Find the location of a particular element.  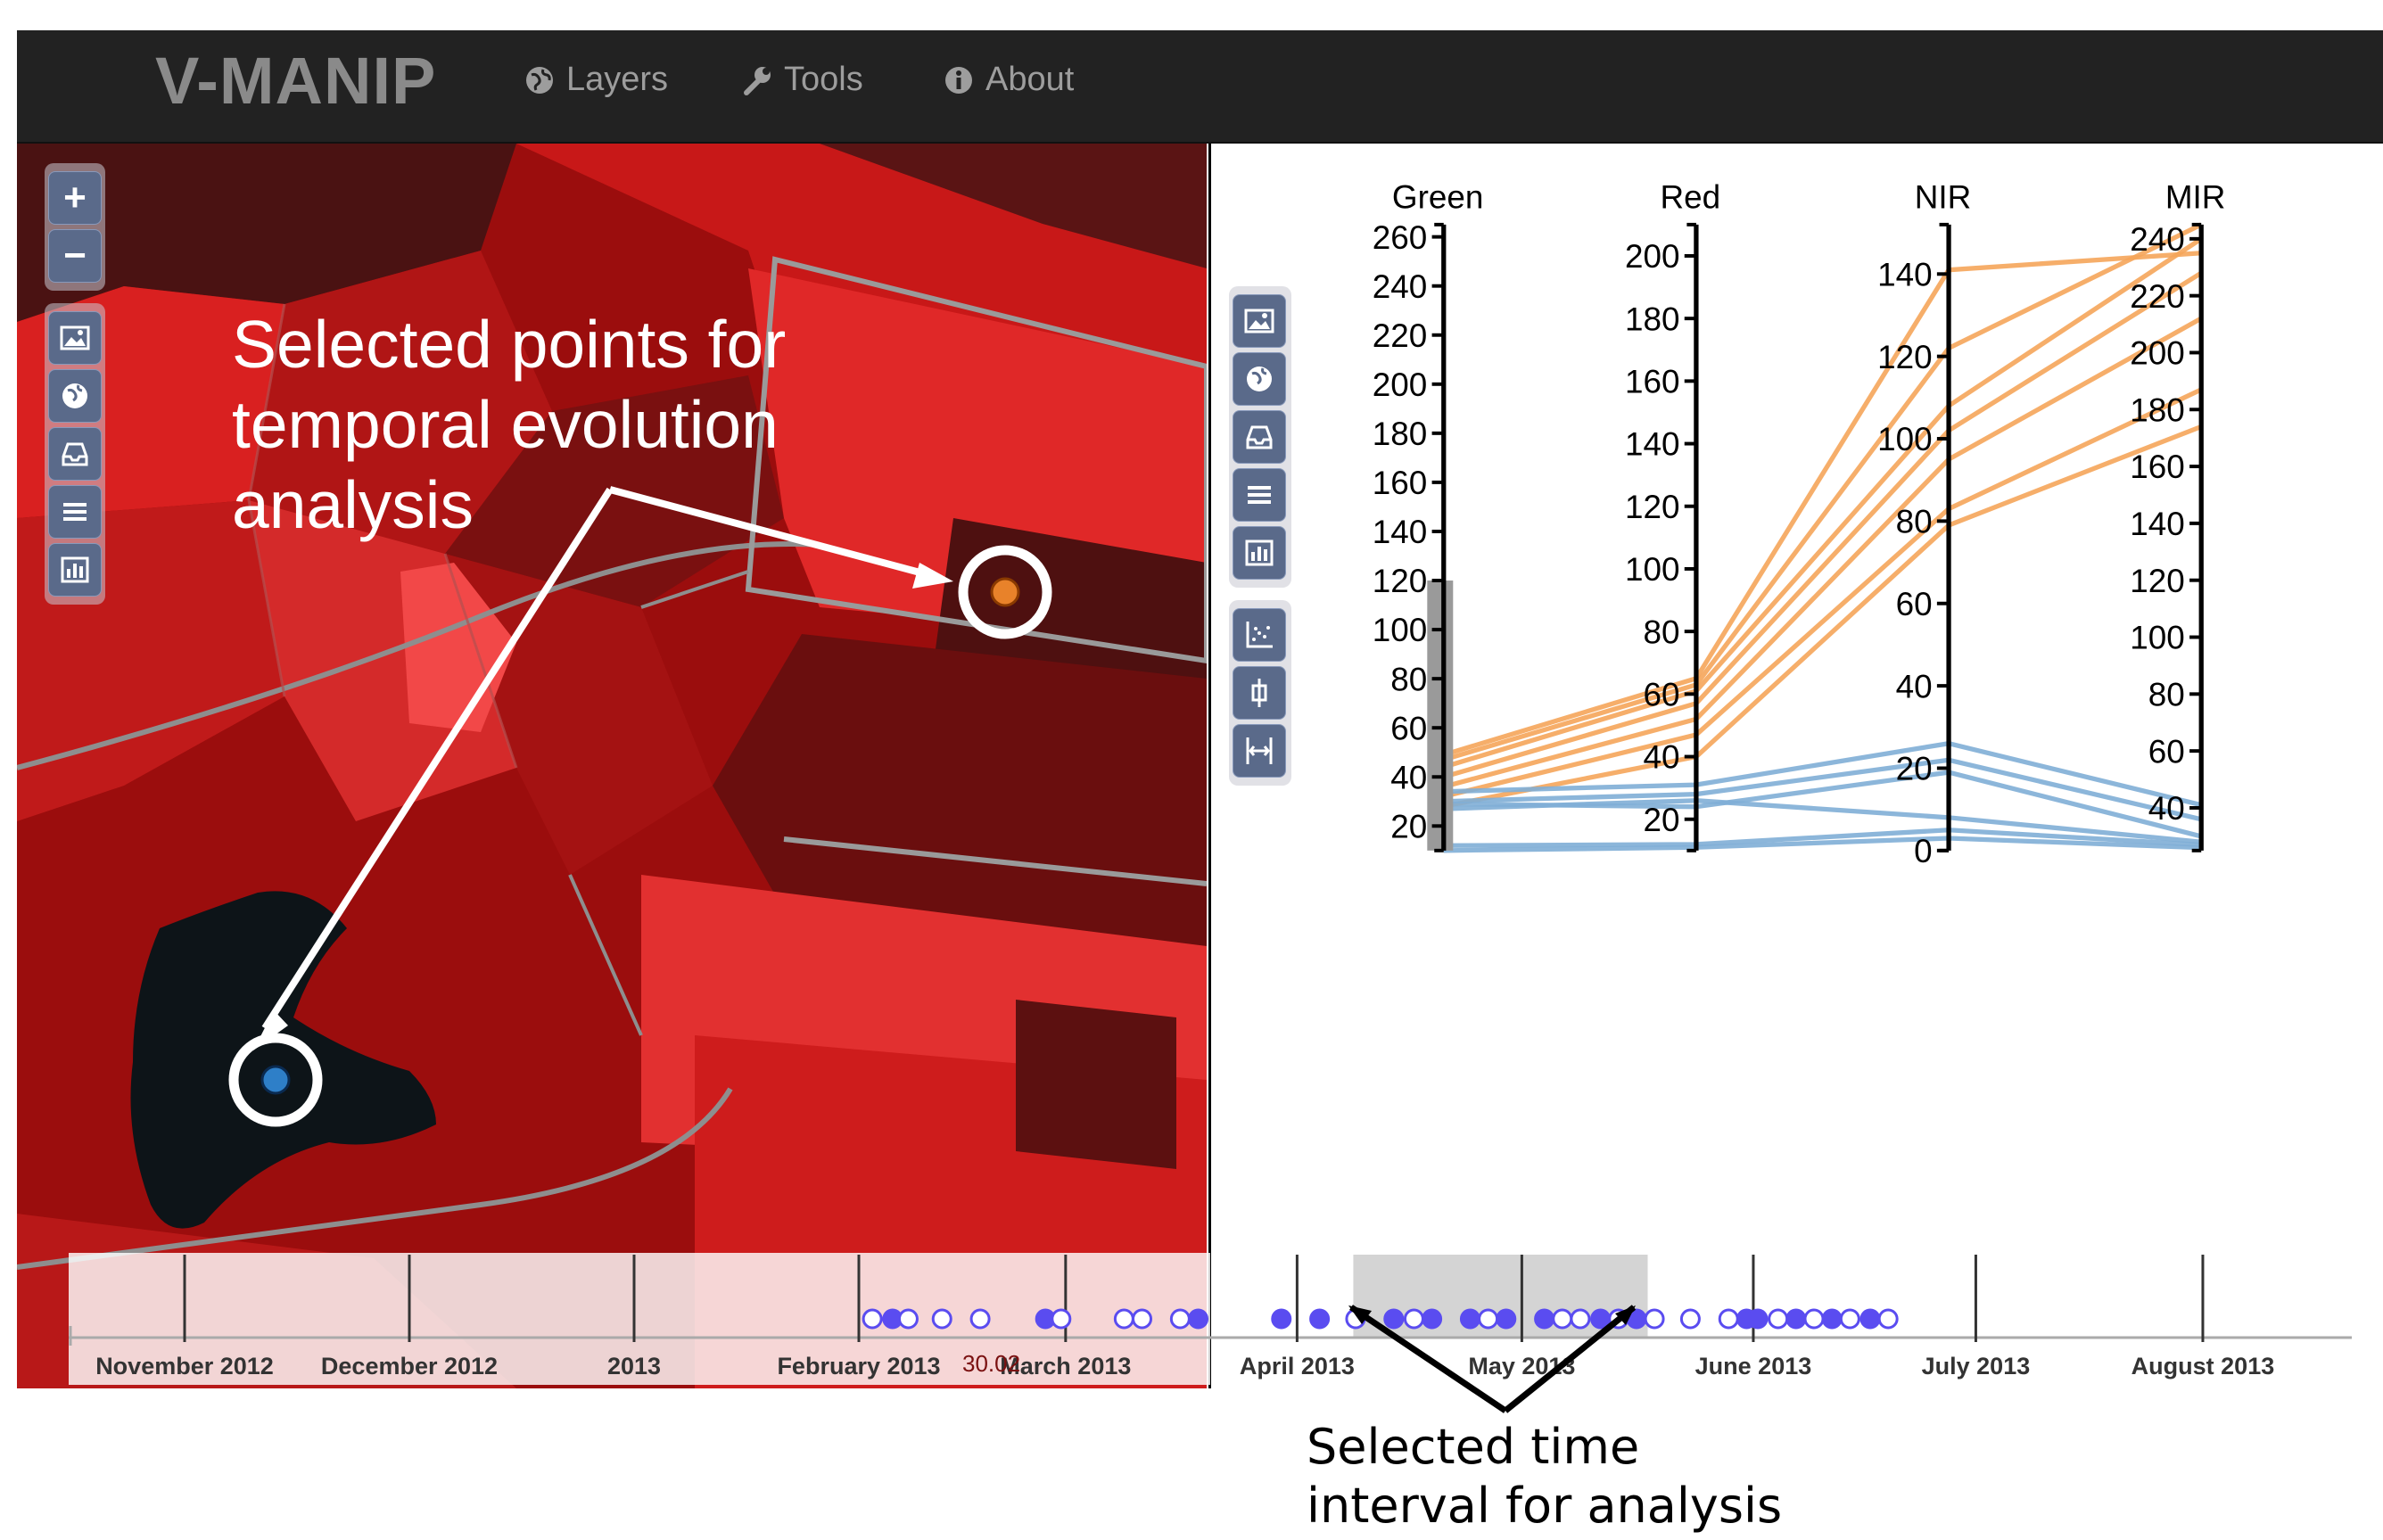

chart-layer-button is located at coordinates (75, 570).